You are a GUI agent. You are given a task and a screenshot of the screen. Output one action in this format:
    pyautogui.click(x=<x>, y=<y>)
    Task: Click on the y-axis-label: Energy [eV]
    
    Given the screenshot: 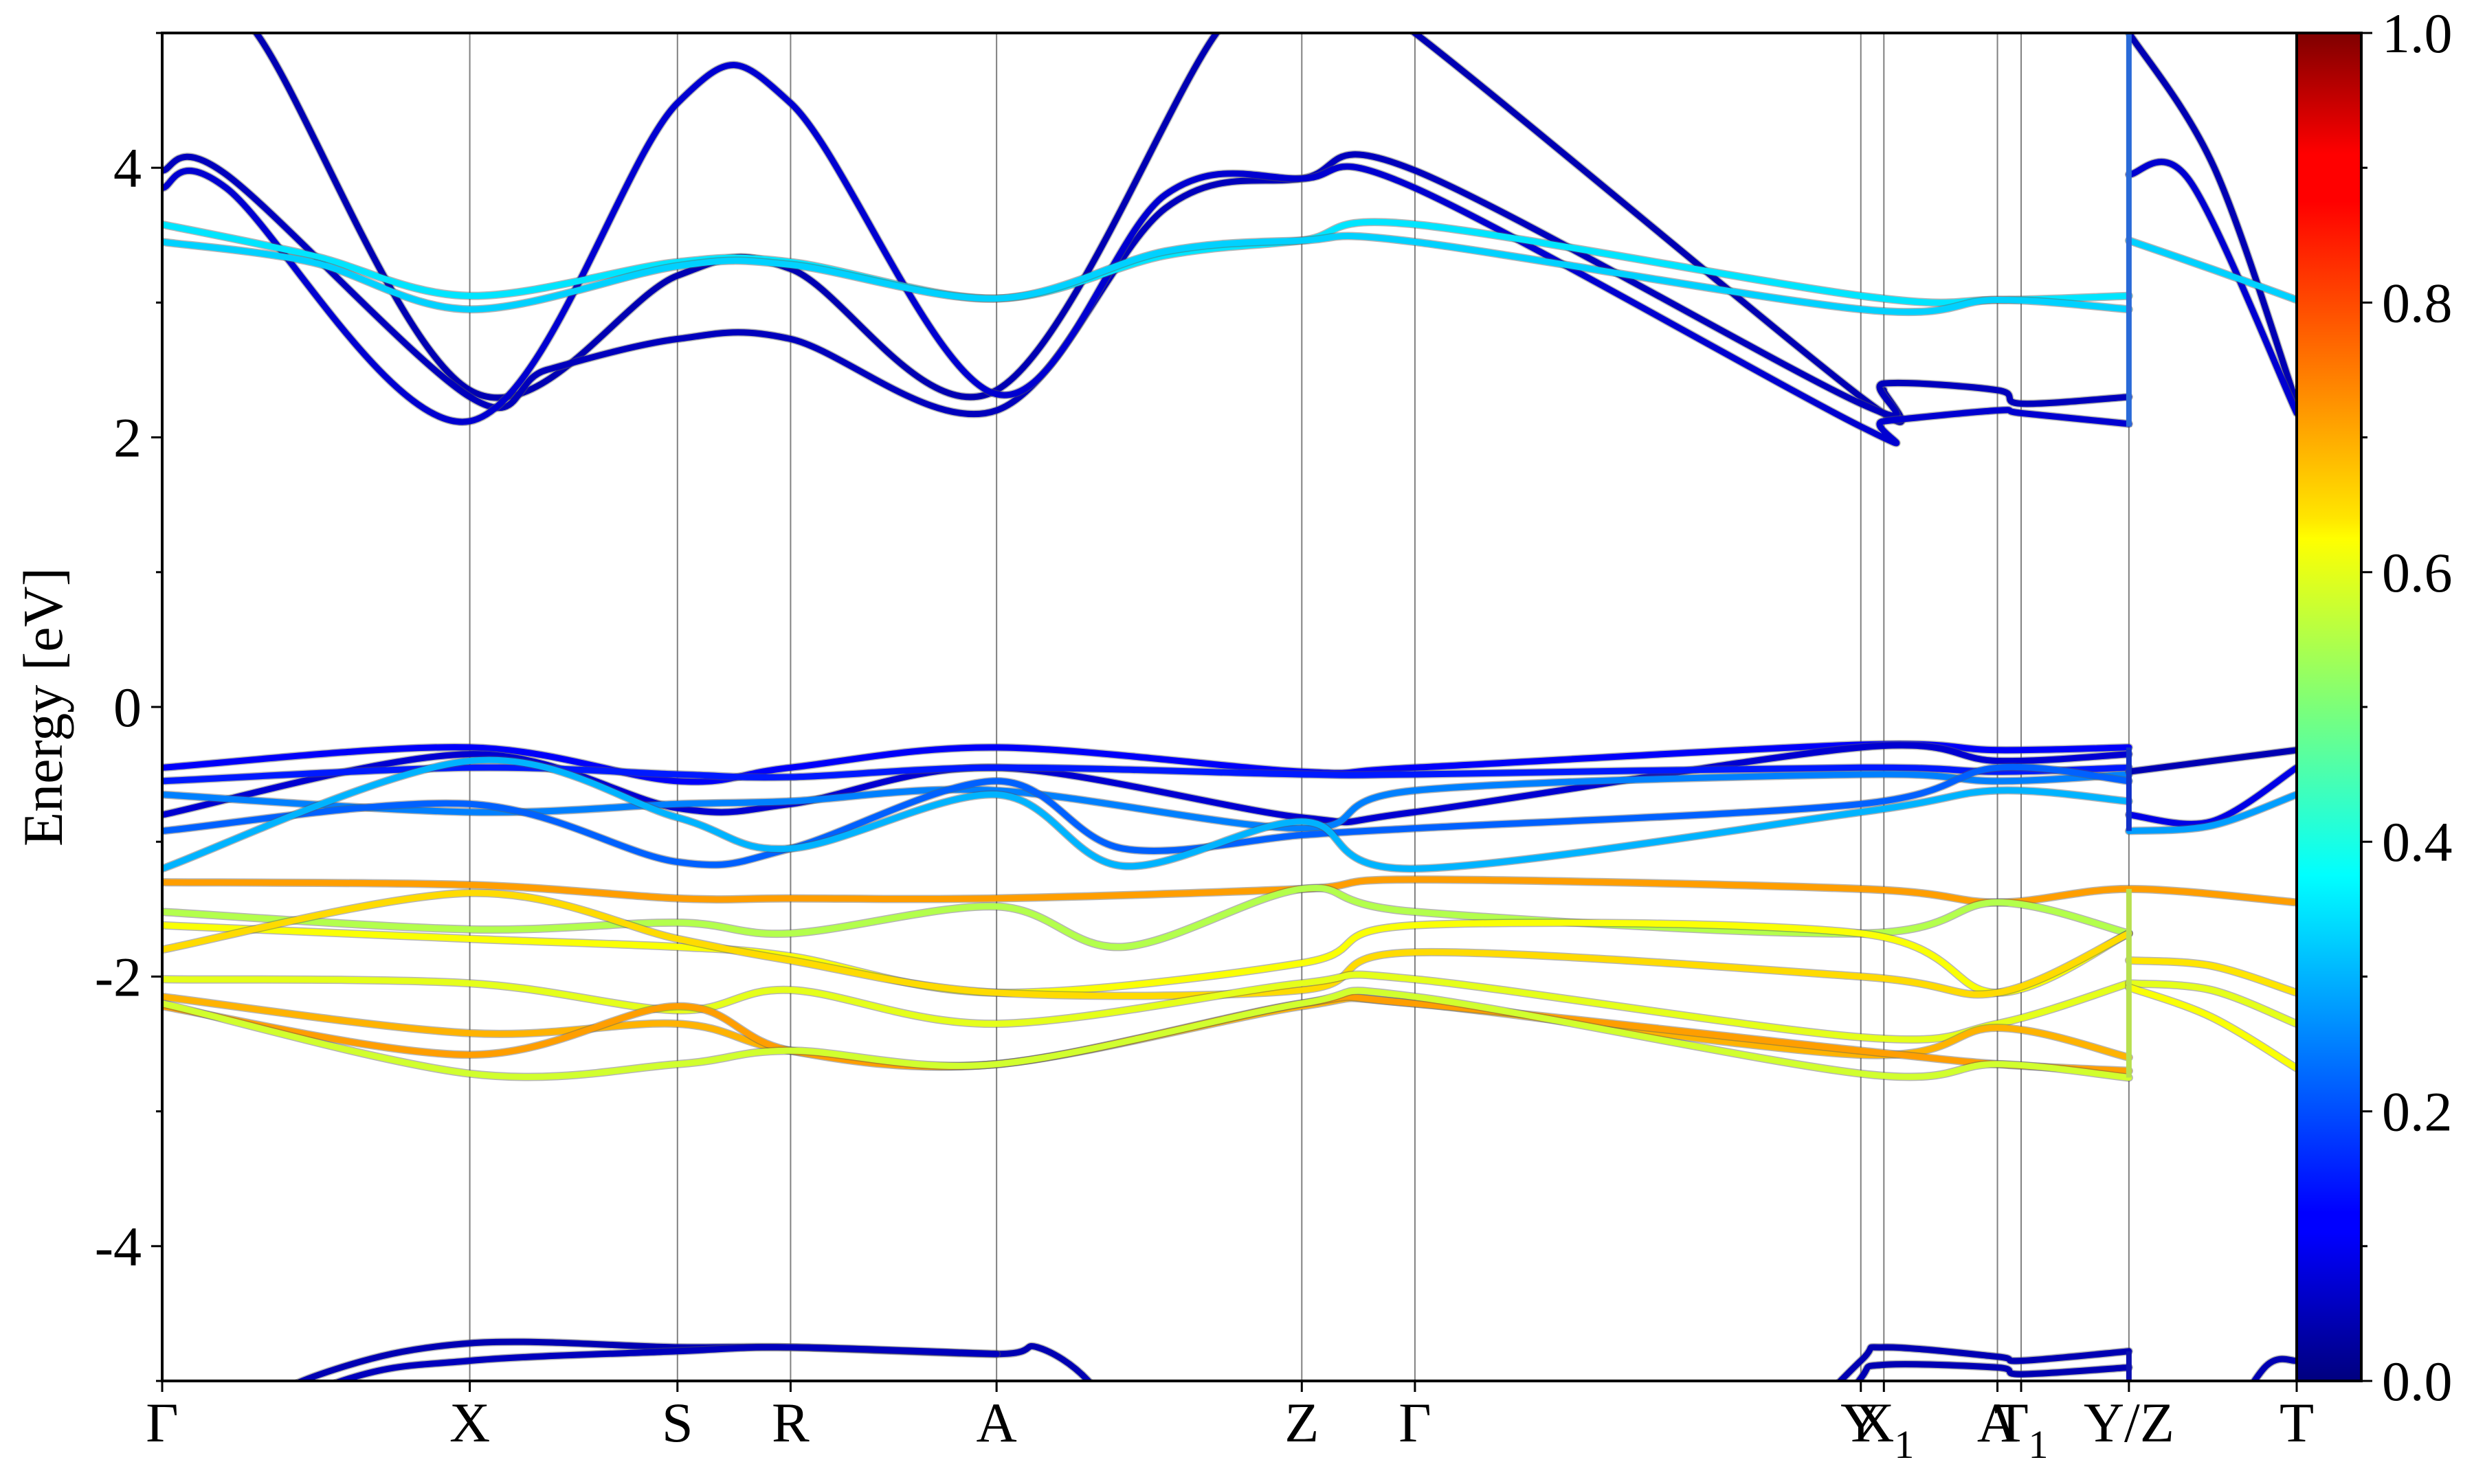 What is the action you would take?
    pyautogui.click(x=43, y=706)
    